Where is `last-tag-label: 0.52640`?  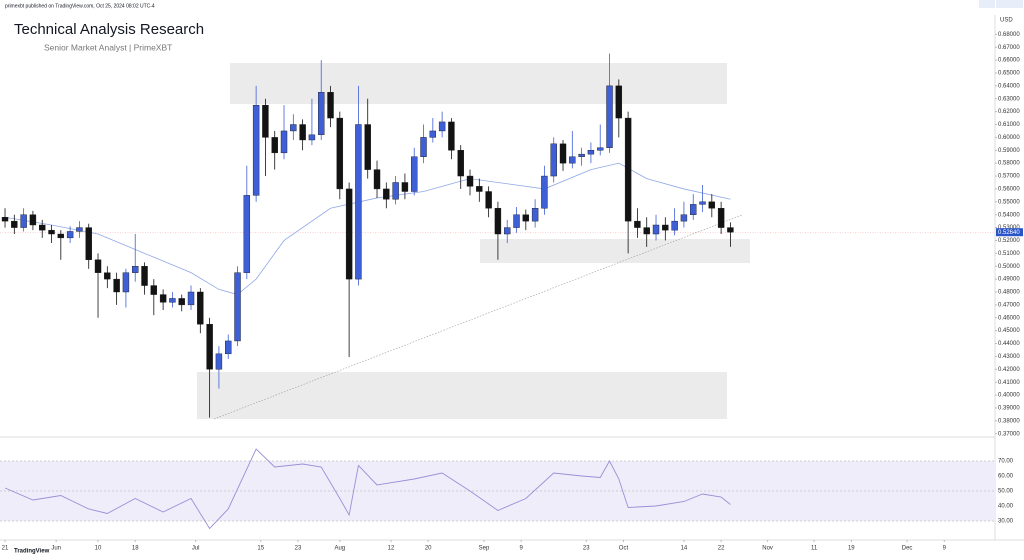 last-tag-label: 0.52640 is located at coordinates (1009, 233).